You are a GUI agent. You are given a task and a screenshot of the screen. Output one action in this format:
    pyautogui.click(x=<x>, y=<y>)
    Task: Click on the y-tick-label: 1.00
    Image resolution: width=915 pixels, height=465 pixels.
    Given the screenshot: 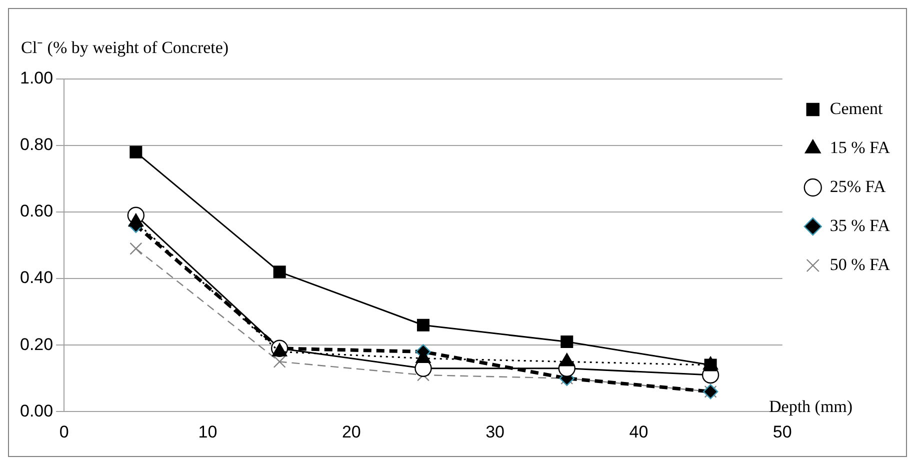 What is the action you would take?
    pyautogui.click(x=37, y=78)
    